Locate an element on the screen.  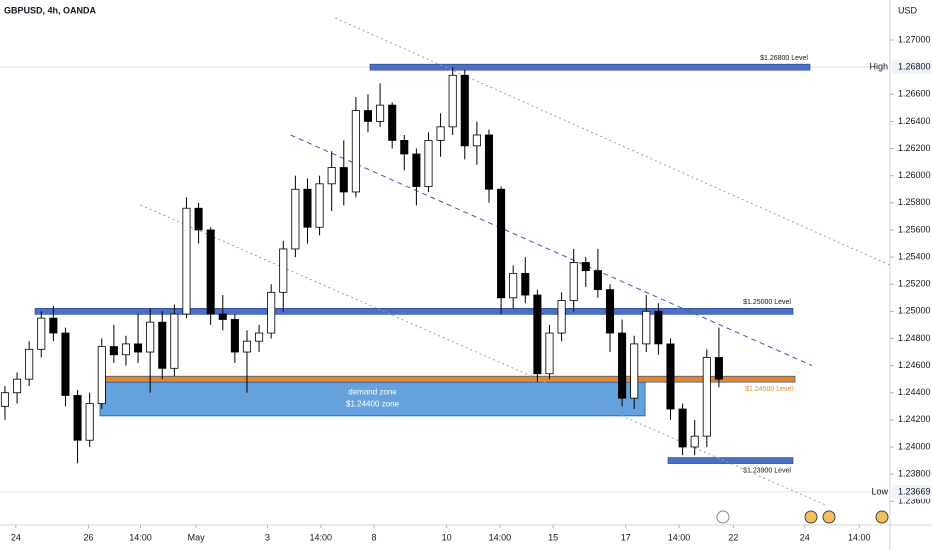
level-label: $1.26800 Level is located at coordinates (784, 58).